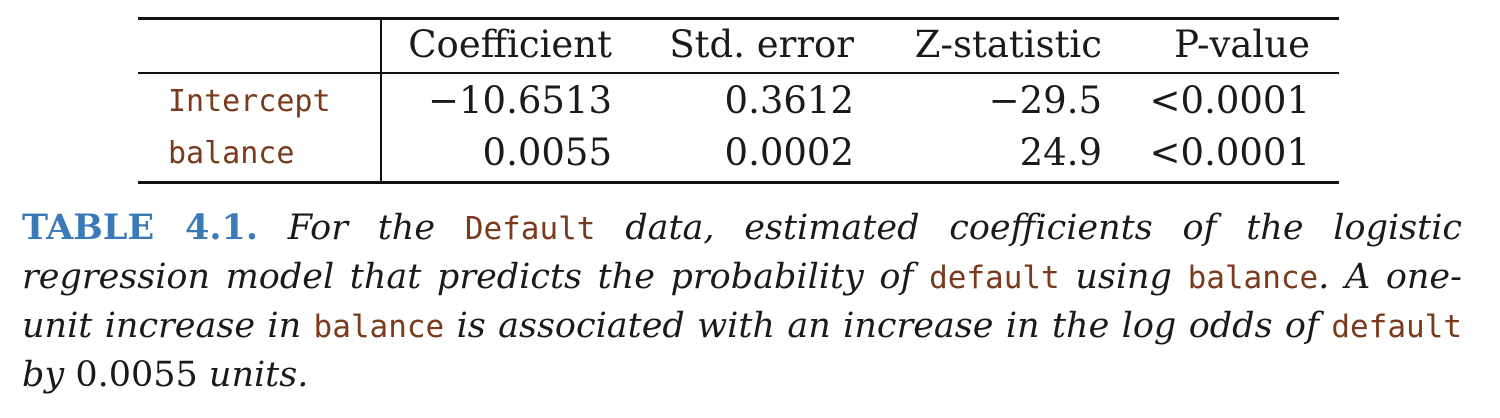 This screenshot has width=1500, height=418. What do you see at coordinates (136, 375) in the screenshot?
I see `caption-number: 0.0055` at bounding box center [136, 375].